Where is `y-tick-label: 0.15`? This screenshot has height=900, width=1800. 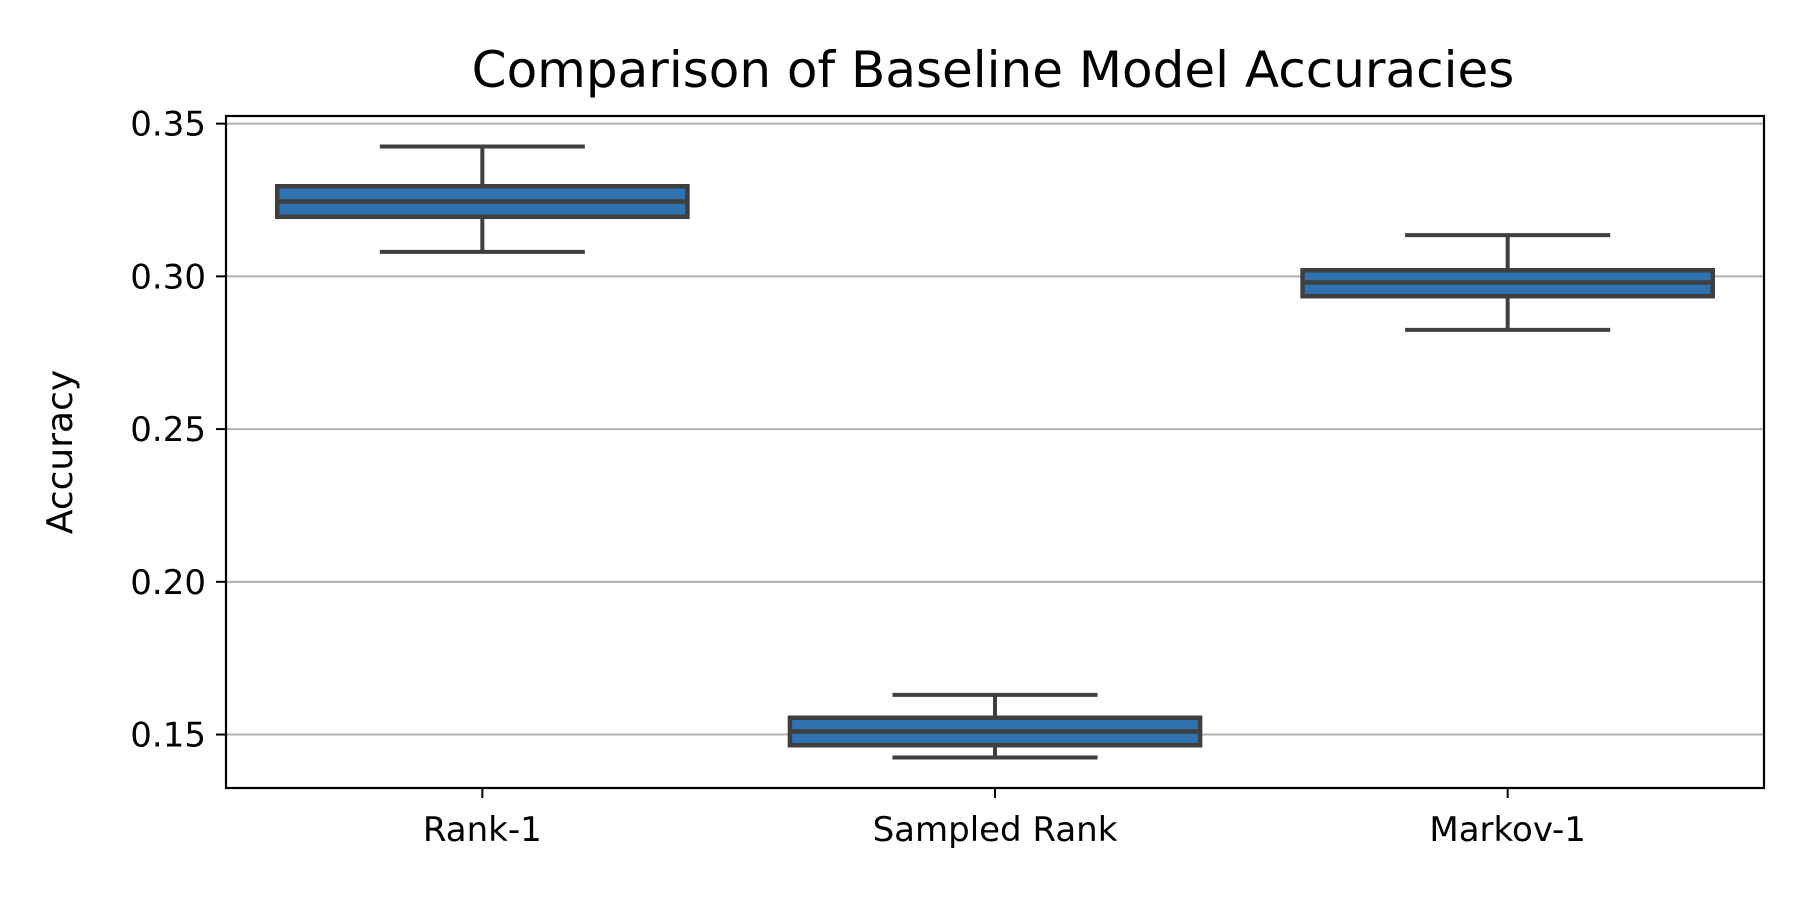
y-tick-label: 0.15 is located at coordinates (168, 736).